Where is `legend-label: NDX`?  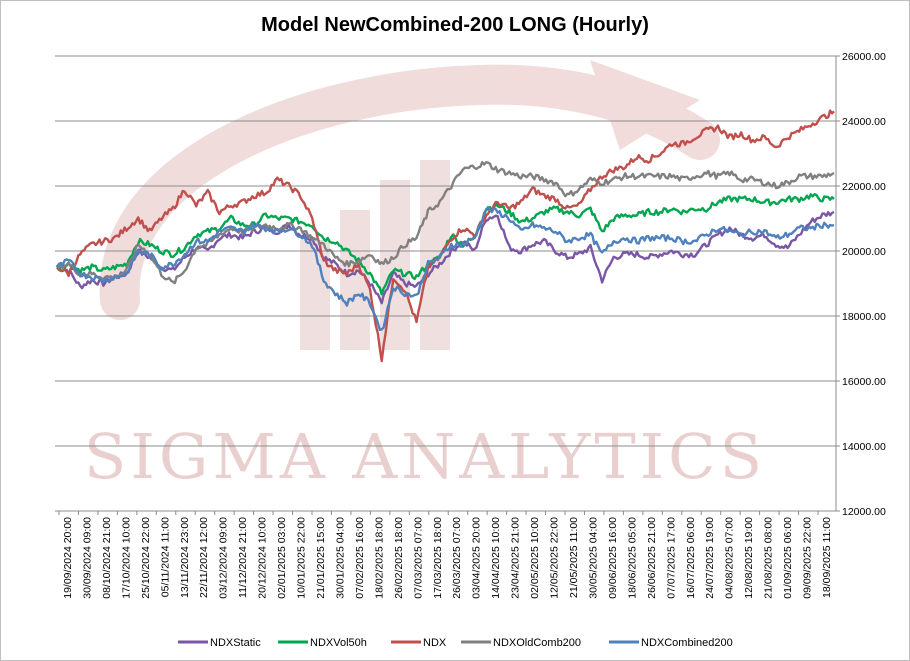
legend-label: NDX is located at coordinates (435, 643).